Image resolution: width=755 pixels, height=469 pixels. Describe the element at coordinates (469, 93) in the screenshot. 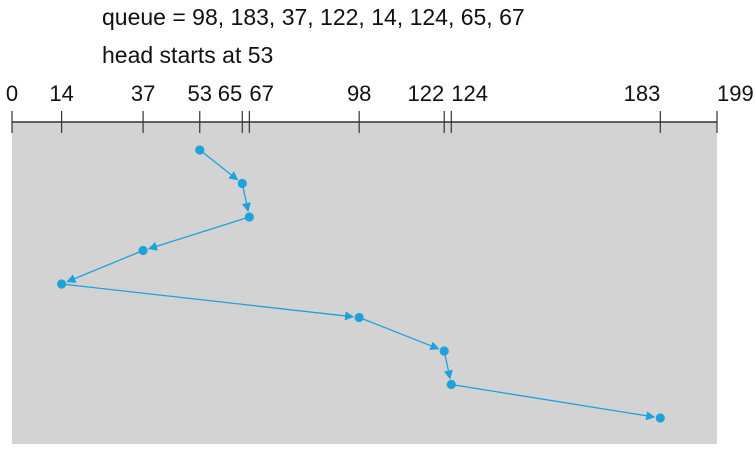

I see `axis-tick-label-124: 124` at that location.